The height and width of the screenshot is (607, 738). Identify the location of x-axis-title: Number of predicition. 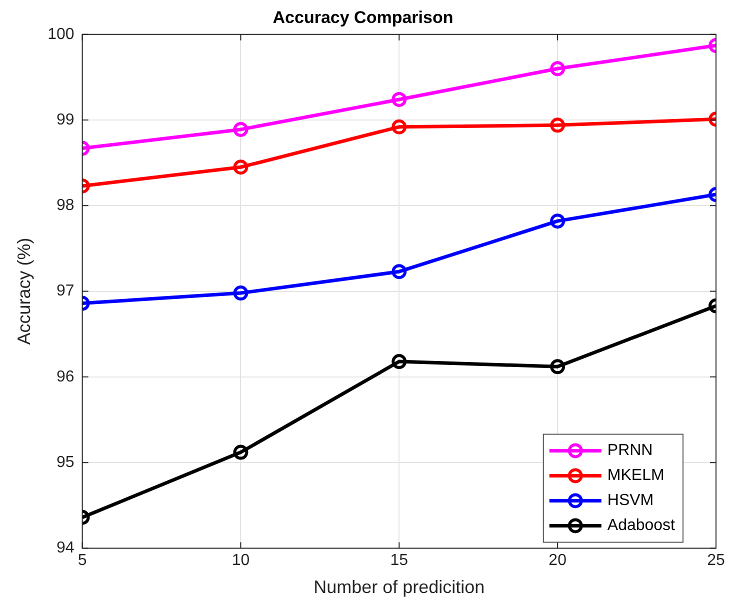
(399, 587).